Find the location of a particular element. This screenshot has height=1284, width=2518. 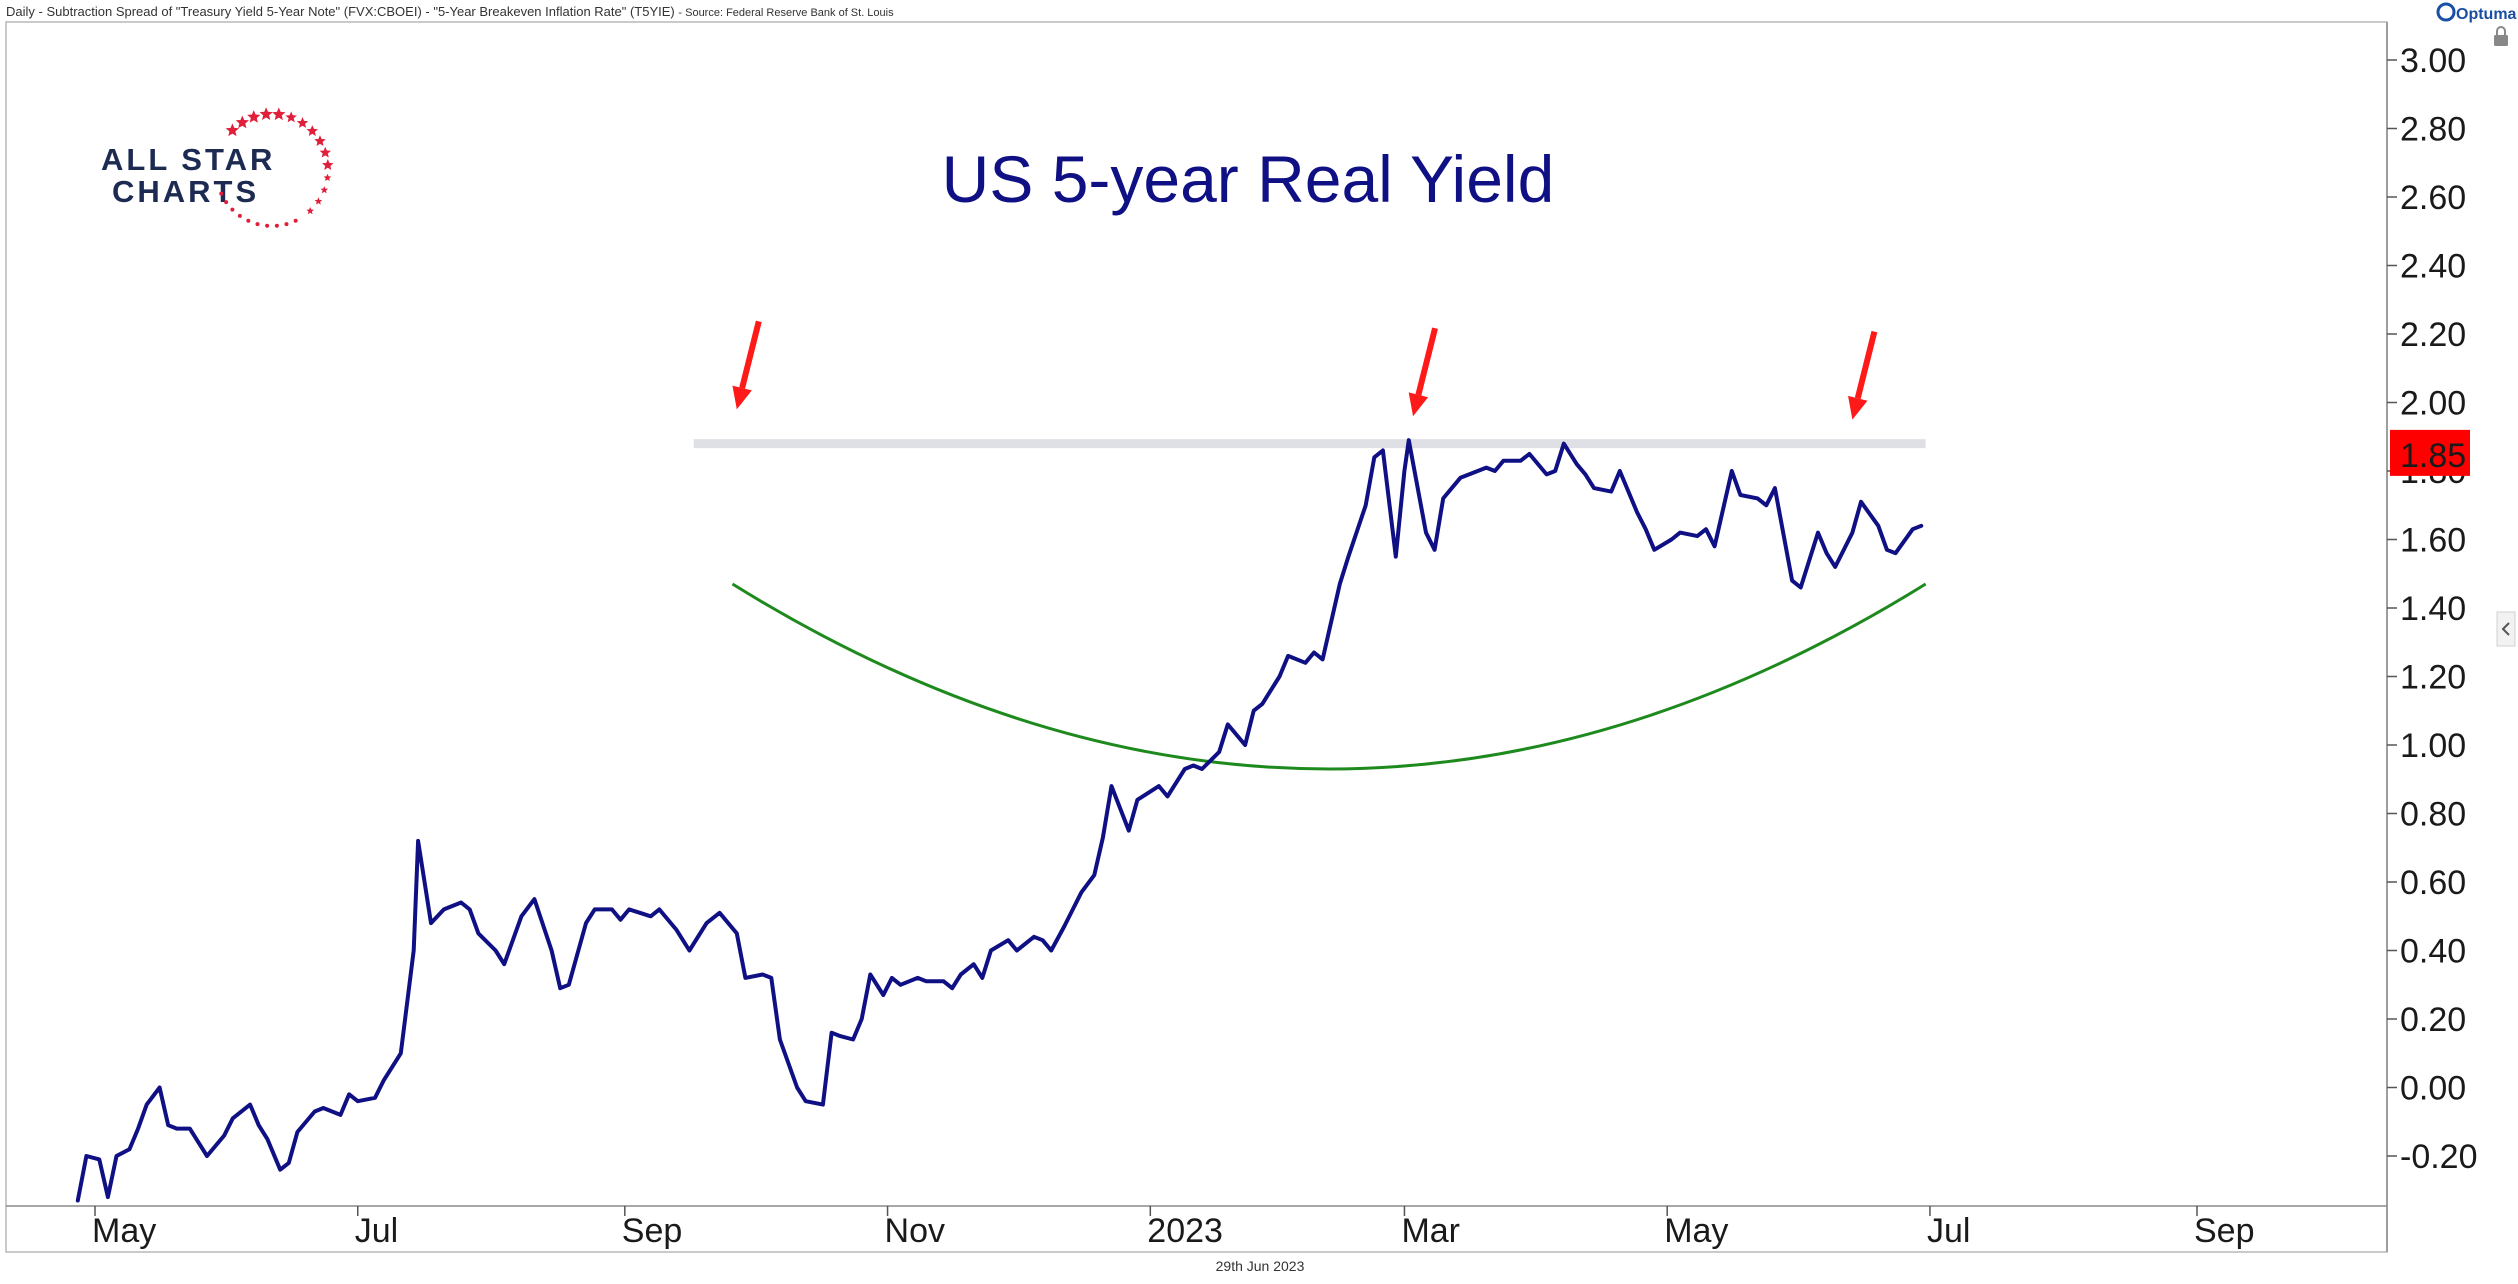

footer-date: 29th Jun 2023 is located at coordinates (1260, 1266).